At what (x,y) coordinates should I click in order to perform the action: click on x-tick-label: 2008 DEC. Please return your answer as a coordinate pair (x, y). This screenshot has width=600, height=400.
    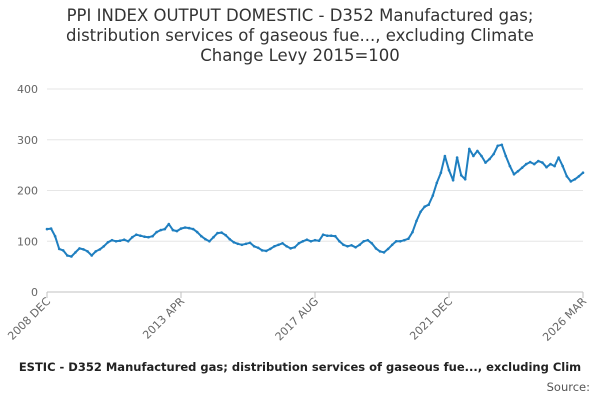
    Looking at the image, I should click on (29, 319).